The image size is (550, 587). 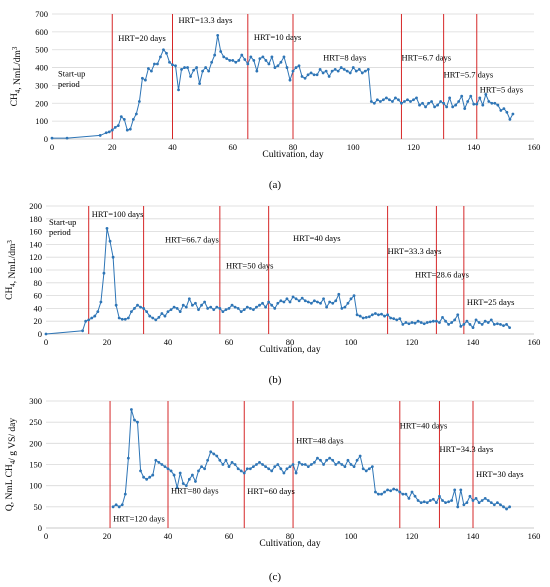 What do you see at coordinates (168, 536) in the screenshot?
I see `x-tick-label: 40` at bounding box center [168, 536].